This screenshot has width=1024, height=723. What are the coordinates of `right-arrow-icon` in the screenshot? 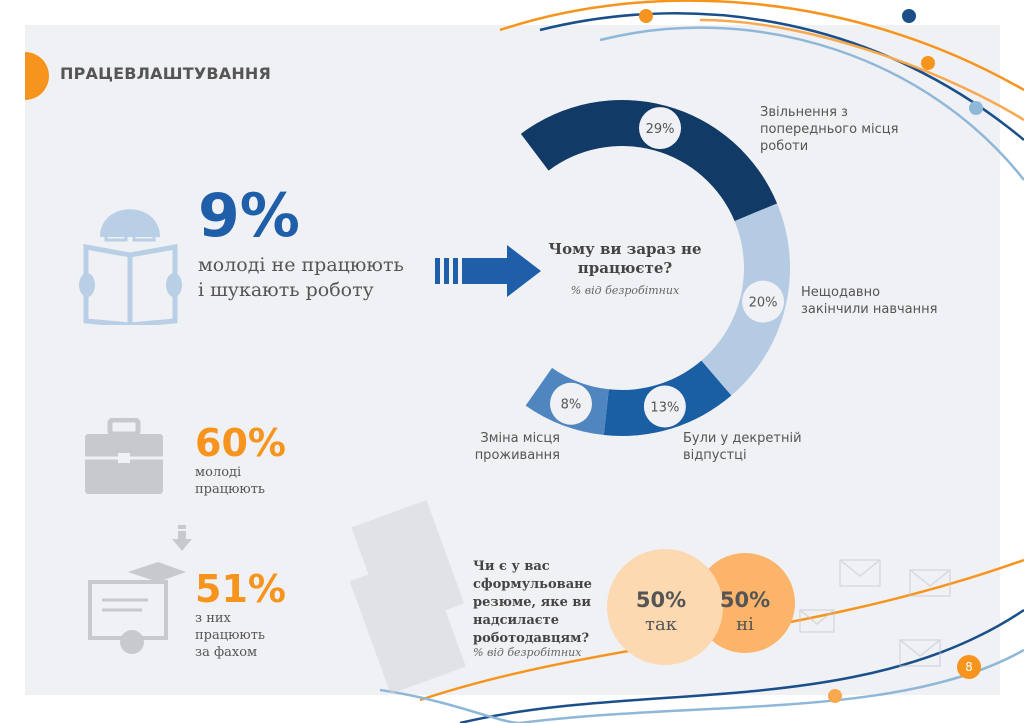 It's located at (488, 271).